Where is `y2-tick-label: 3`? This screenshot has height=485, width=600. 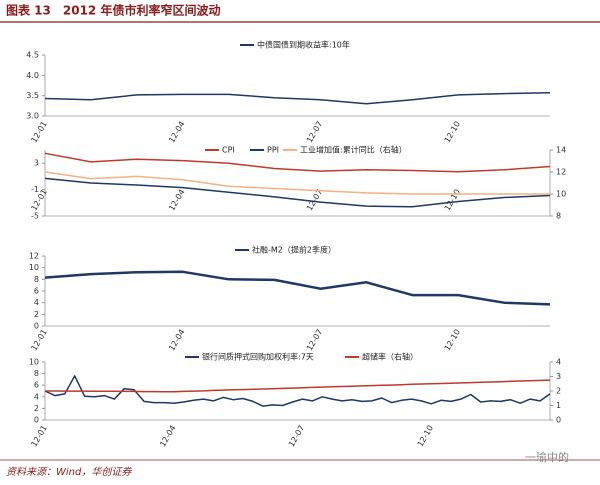 y2-tick-label: 3 is located at coordinates (558, 376).